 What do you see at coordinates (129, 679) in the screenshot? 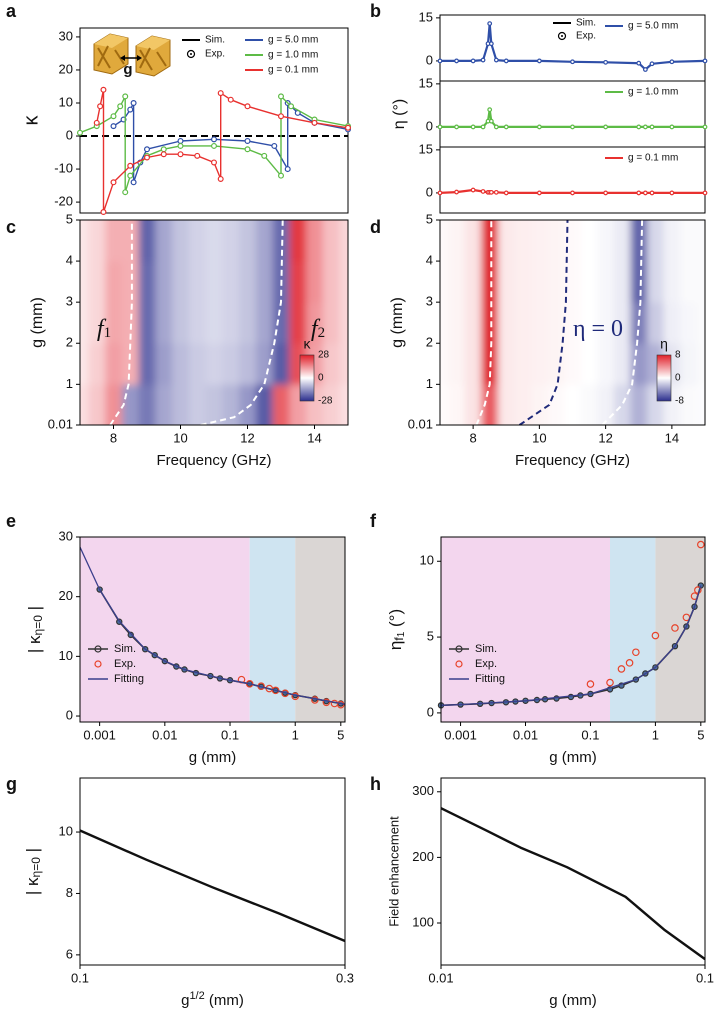
I see `legend-label: Fitting` at bounding box center [129, 679].